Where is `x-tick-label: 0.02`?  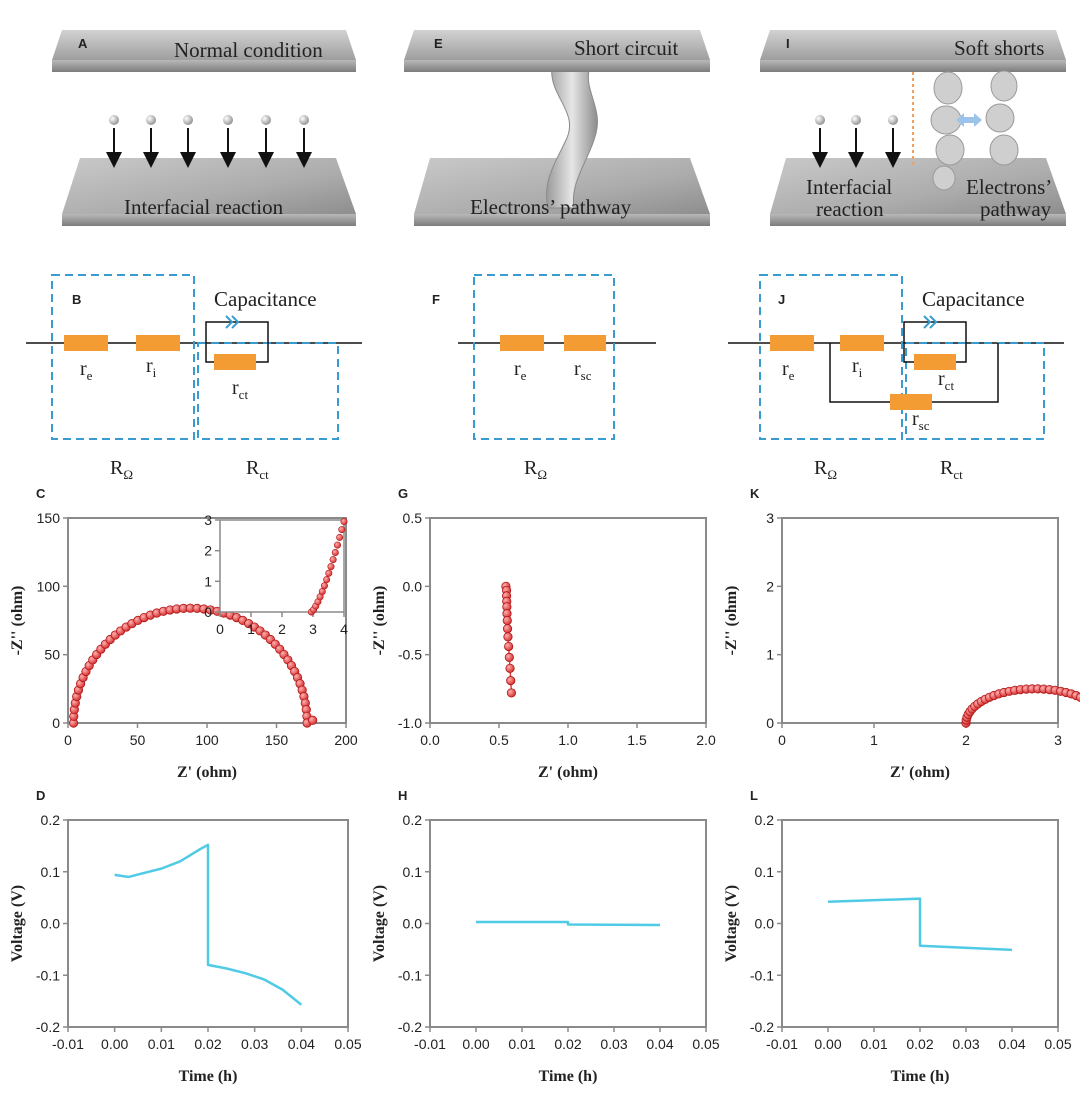 x-tick-label: 0.02 is located at coordinates (919, 1044).